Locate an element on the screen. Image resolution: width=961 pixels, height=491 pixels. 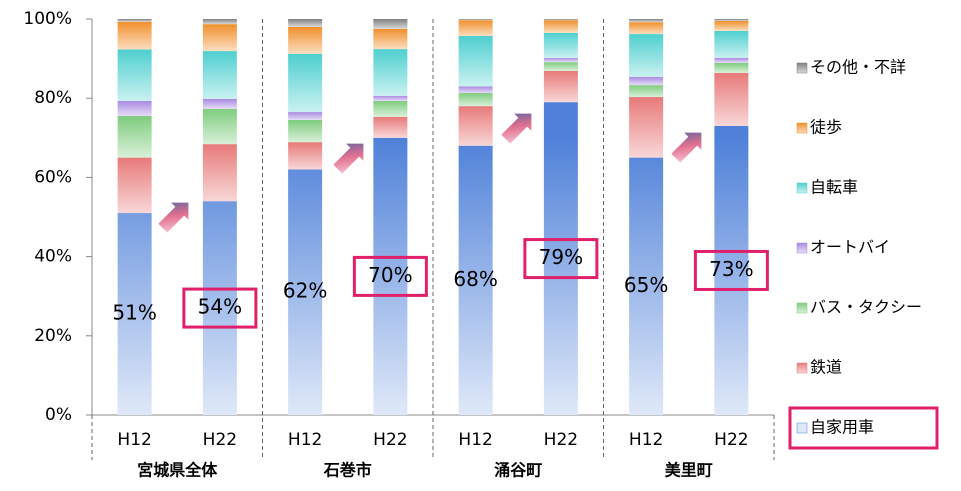
legend-label: オートバイ is located at coordinates (850, 247).